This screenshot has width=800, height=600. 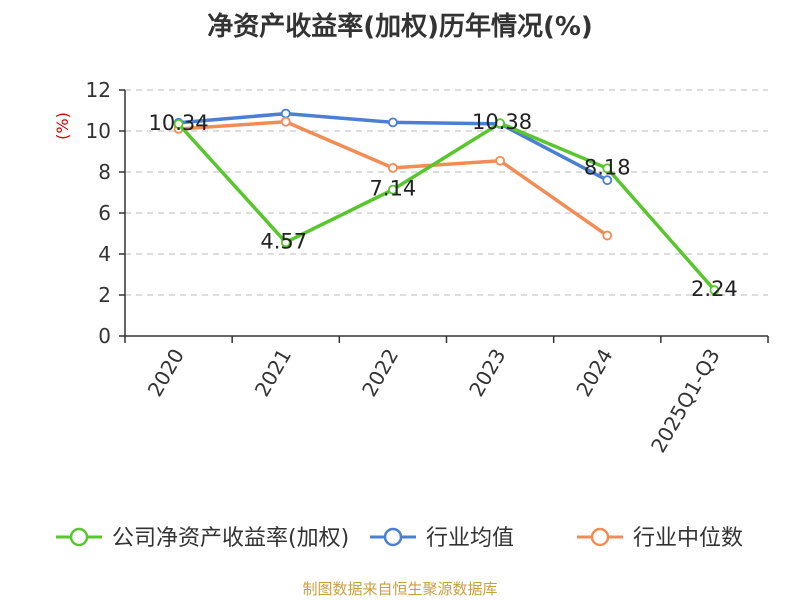 I want to click on x-tick-label: 2020, so click(x=166, y=373).